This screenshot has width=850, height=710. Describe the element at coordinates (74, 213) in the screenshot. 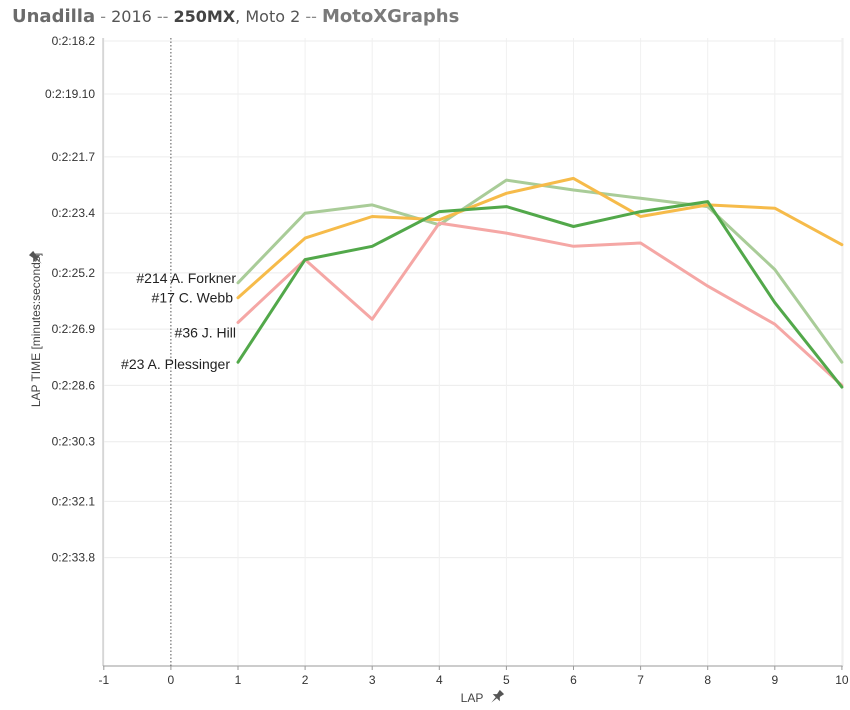

I see `y-tick-label: 0:2:23.4` at that location.